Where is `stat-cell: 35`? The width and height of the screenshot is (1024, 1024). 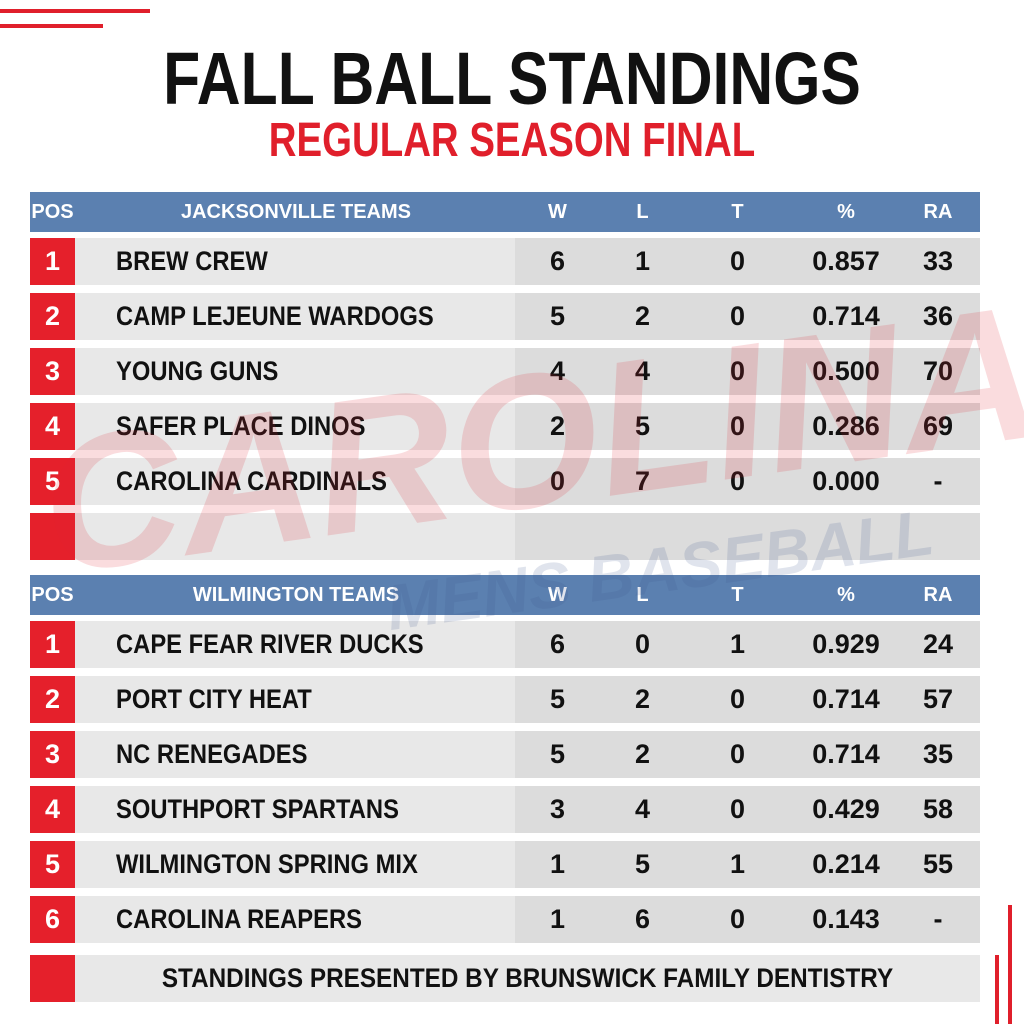 stat-cell: 35 is located at coordinates (938, 754).